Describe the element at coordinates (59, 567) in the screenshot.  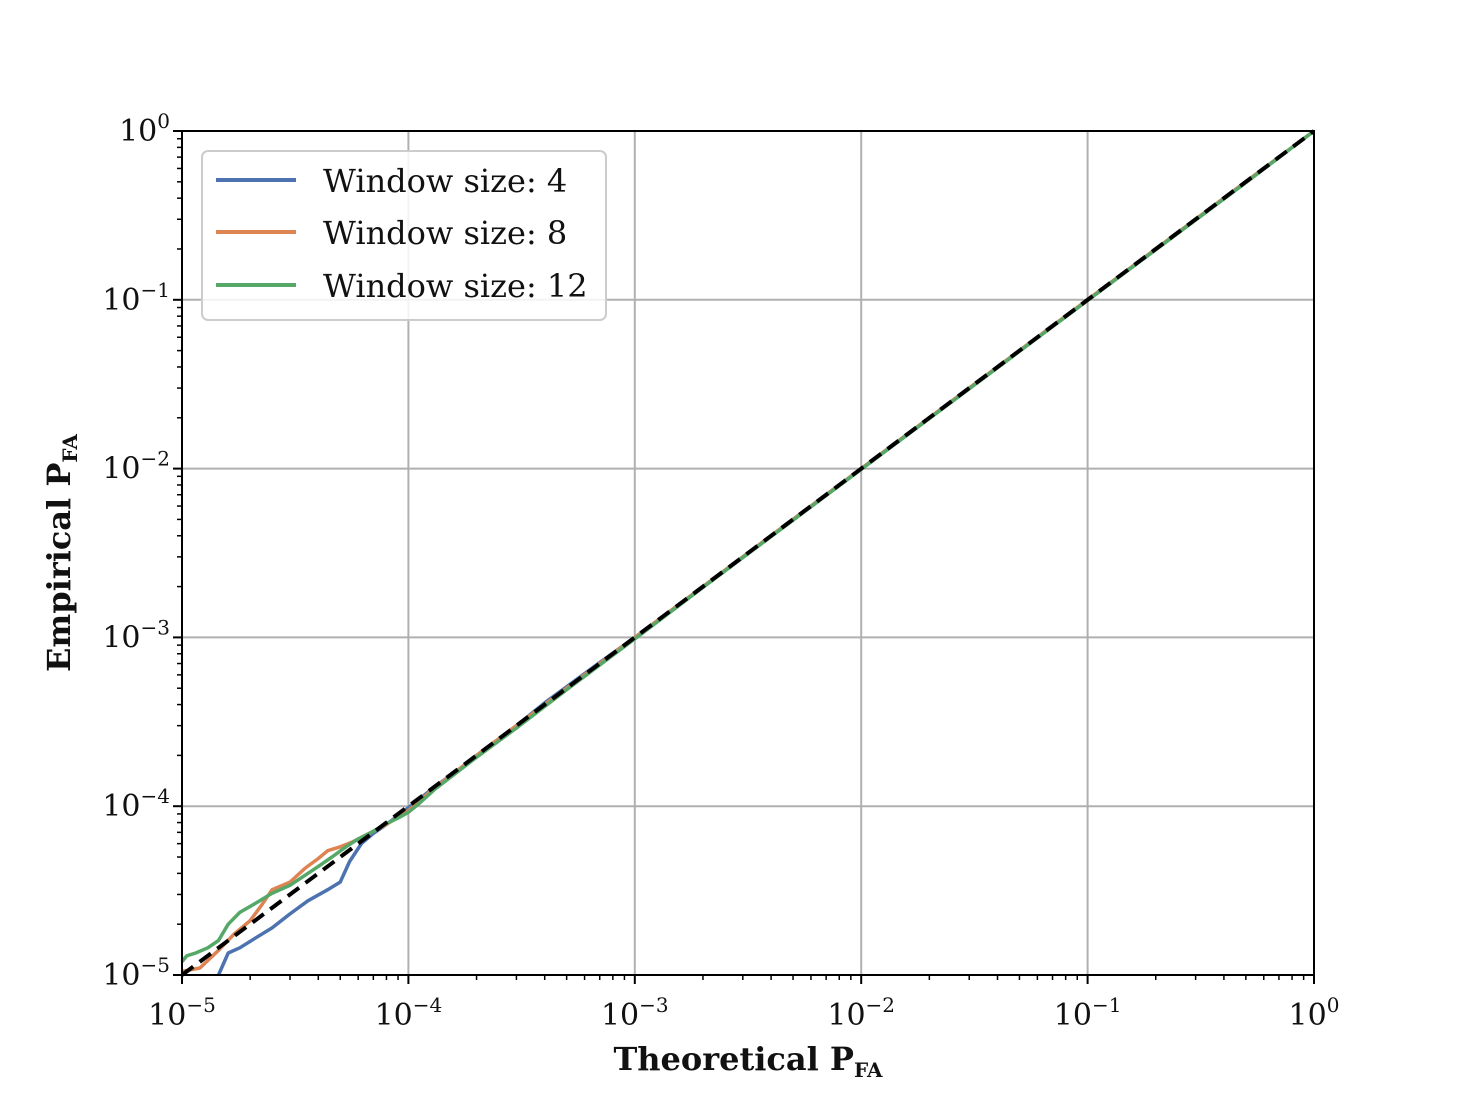
I see `y-axis-label-main: Empirical P` at that location.